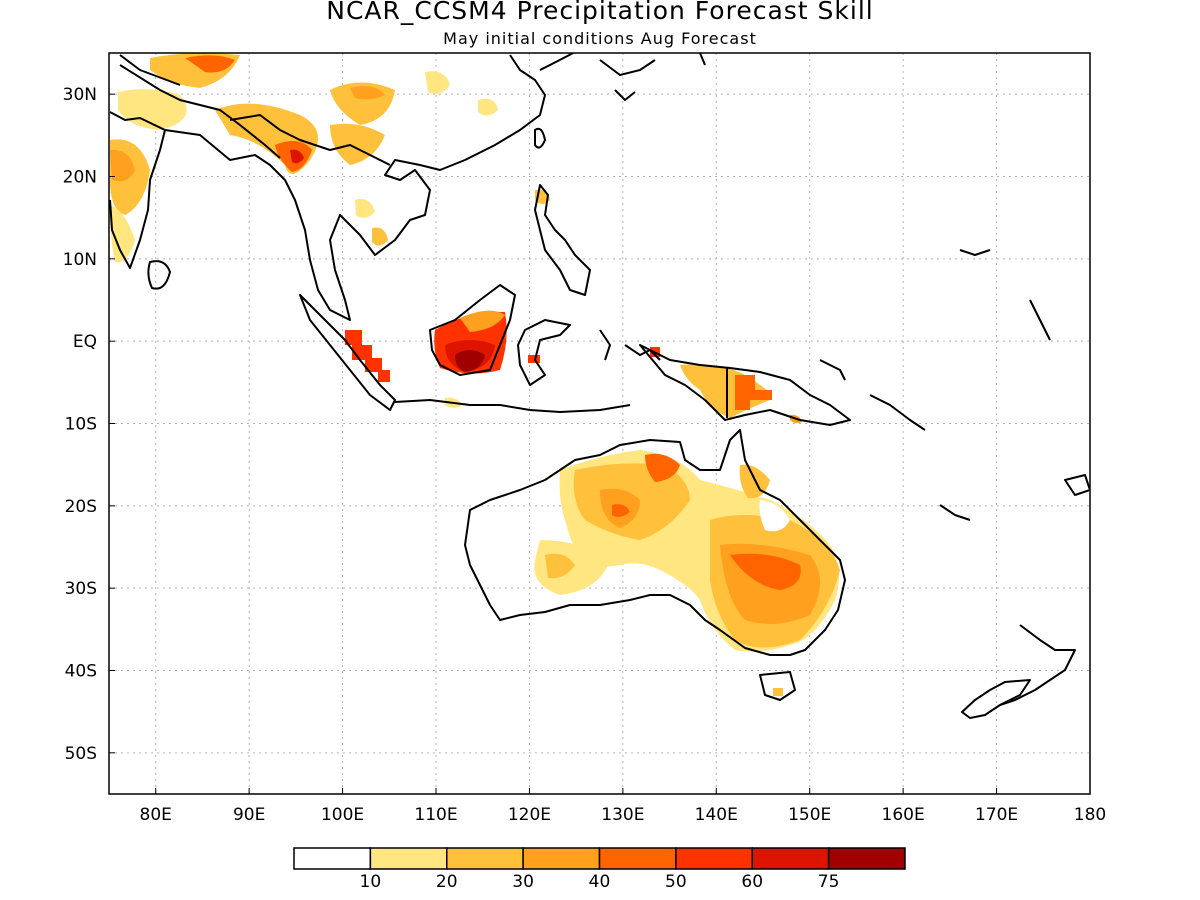 This screenshot has height=900, width=1200. I want to click on lon-tick-label: 180, so click(1090, 815).